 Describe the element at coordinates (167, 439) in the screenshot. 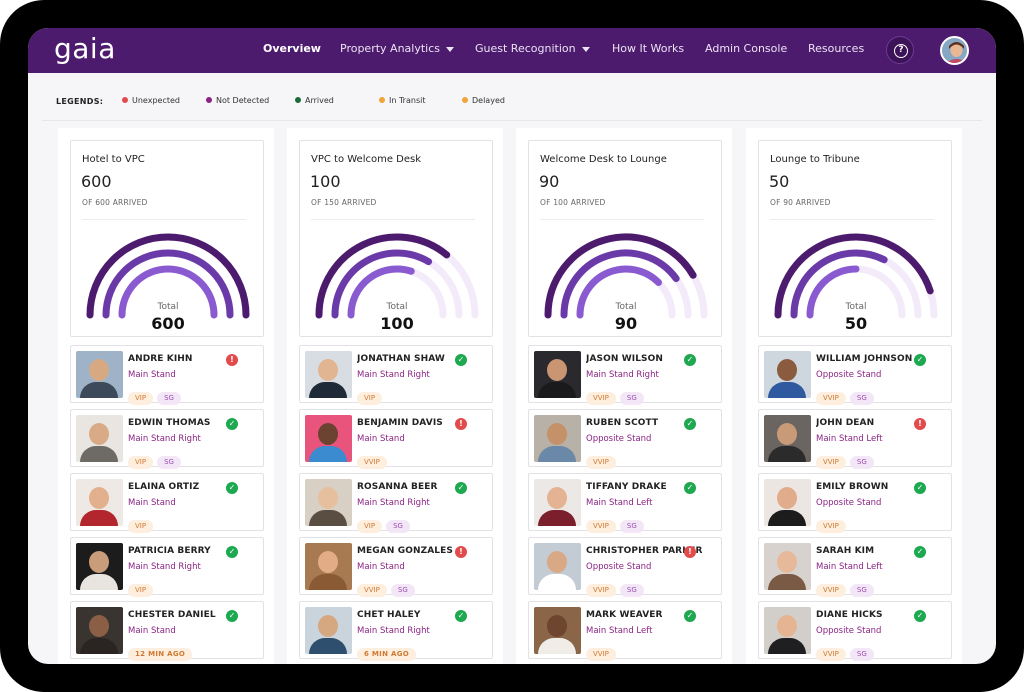

I see `guest-card: EDWIN THOMAS Main Stand Right VIP SG ✓` at that location.